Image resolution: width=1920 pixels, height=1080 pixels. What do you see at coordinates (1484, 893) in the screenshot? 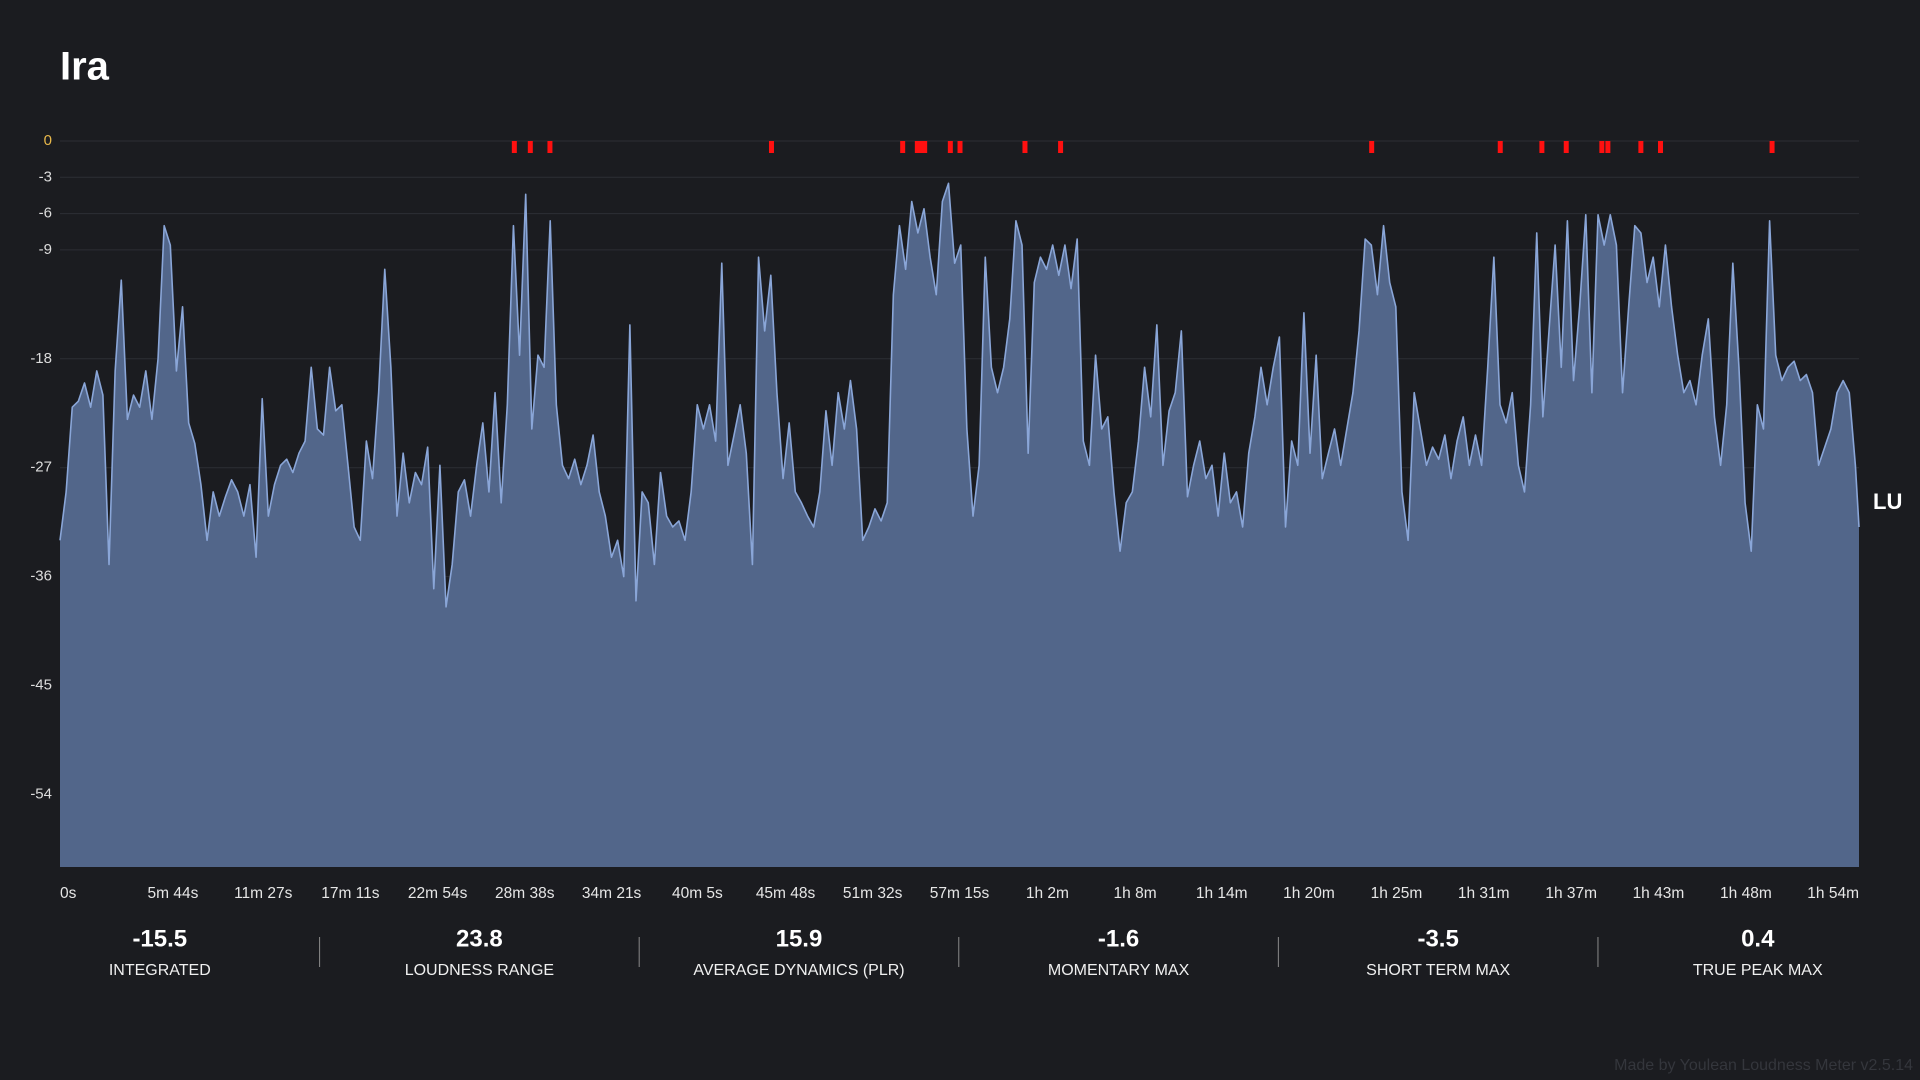
I see `x-tick-label: 1h 31m` at bounding box center [1484, 893].